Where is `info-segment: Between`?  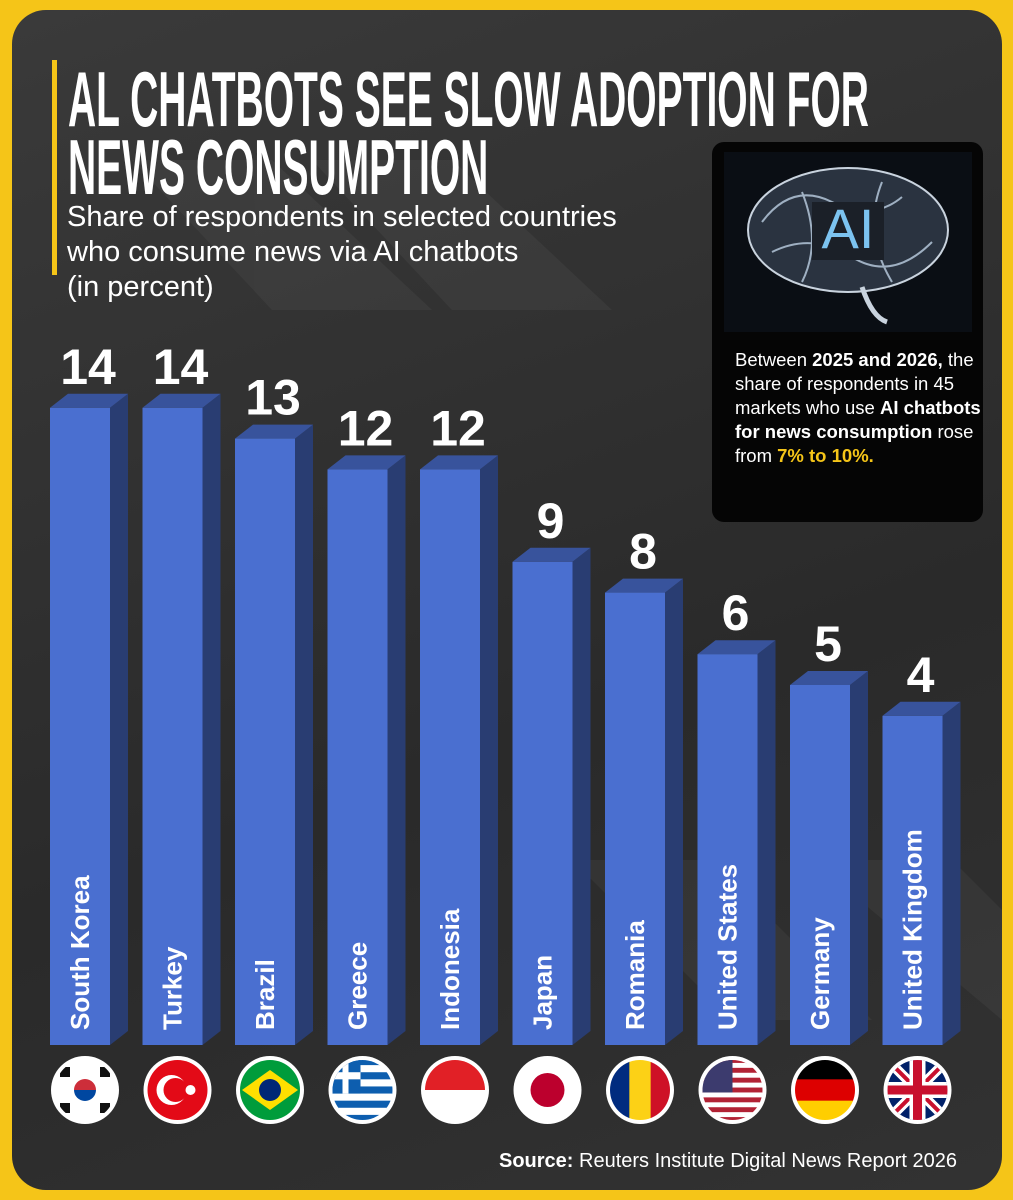
info-segment: Between is located at coordinates (774, 359).